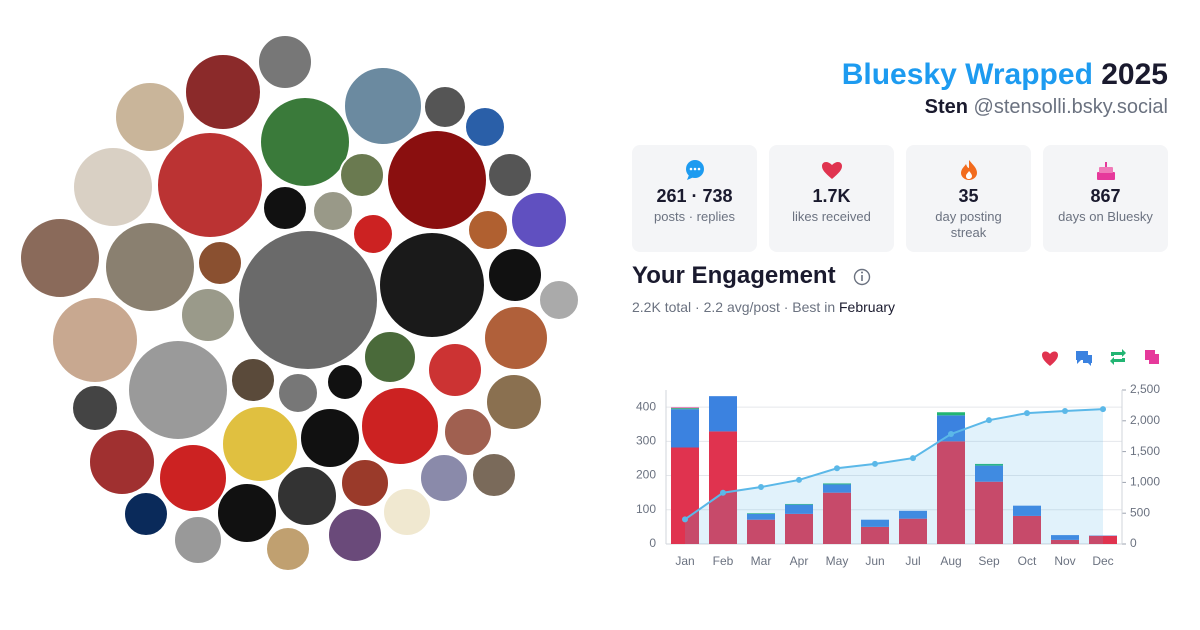 Image resolution: width=1200 pixels, height=630 pixels. Describe the element at coordinates (967, 74) in the screenshot. I see `title-text: Bluesky Wrapped` at that location.